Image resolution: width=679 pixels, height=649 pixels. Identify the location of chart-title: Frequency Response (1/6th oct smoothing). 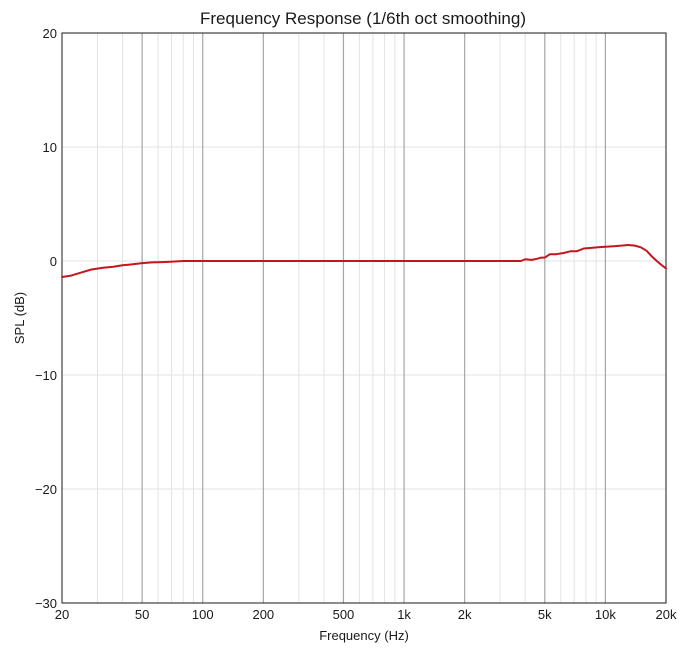
(363, 18).